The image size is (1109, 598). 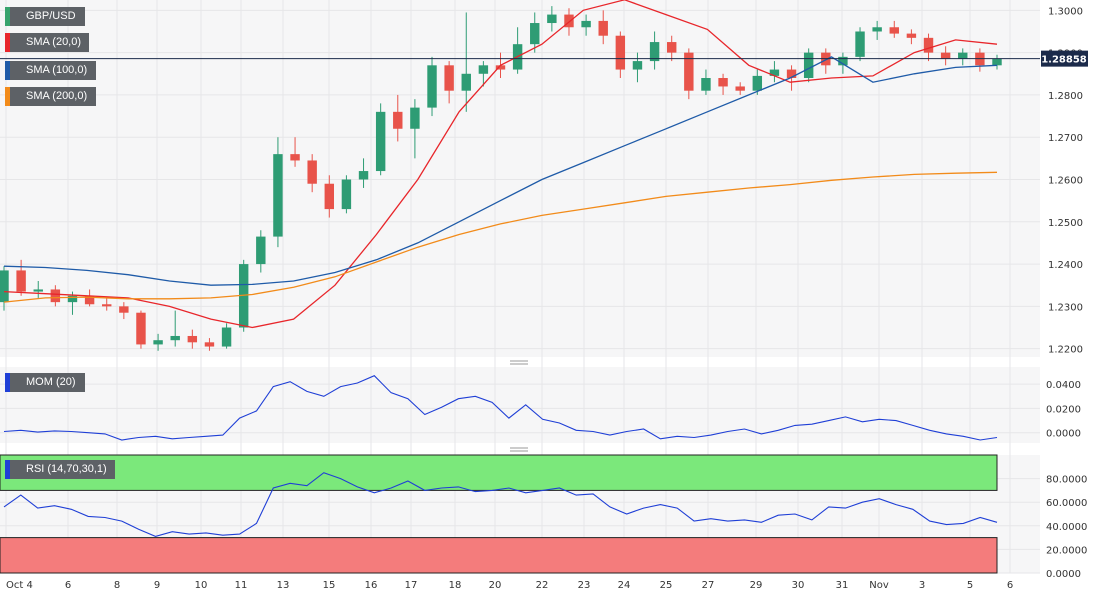 What do you see at coordinates (50, 70) in the screenshot?
I see `legend-sma-100: SMA (100,0)` at bounding box center [50, 70].